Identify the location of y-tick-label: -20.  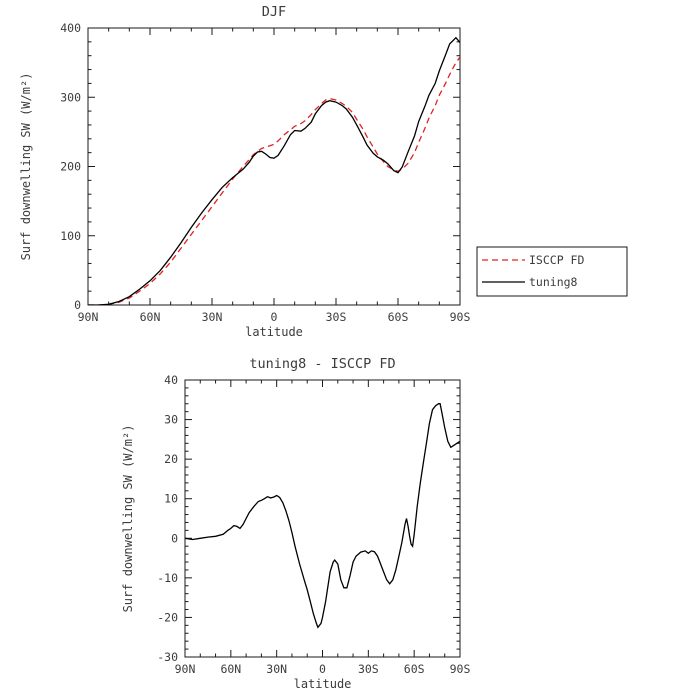
(167, 617).